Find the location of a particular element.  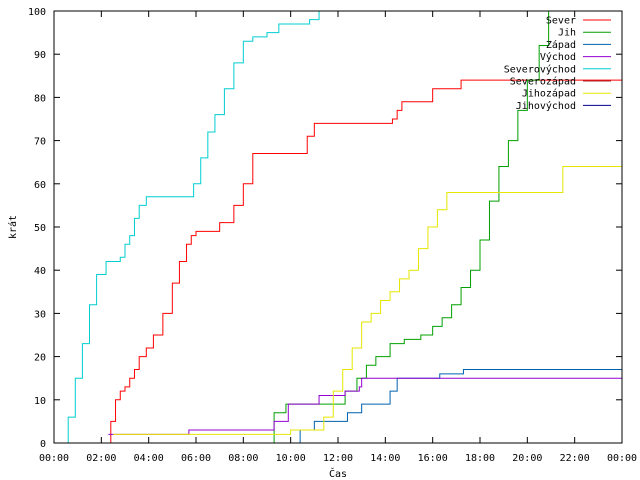

x-tick-label: 22:00 is located at coordinates (575, 458).